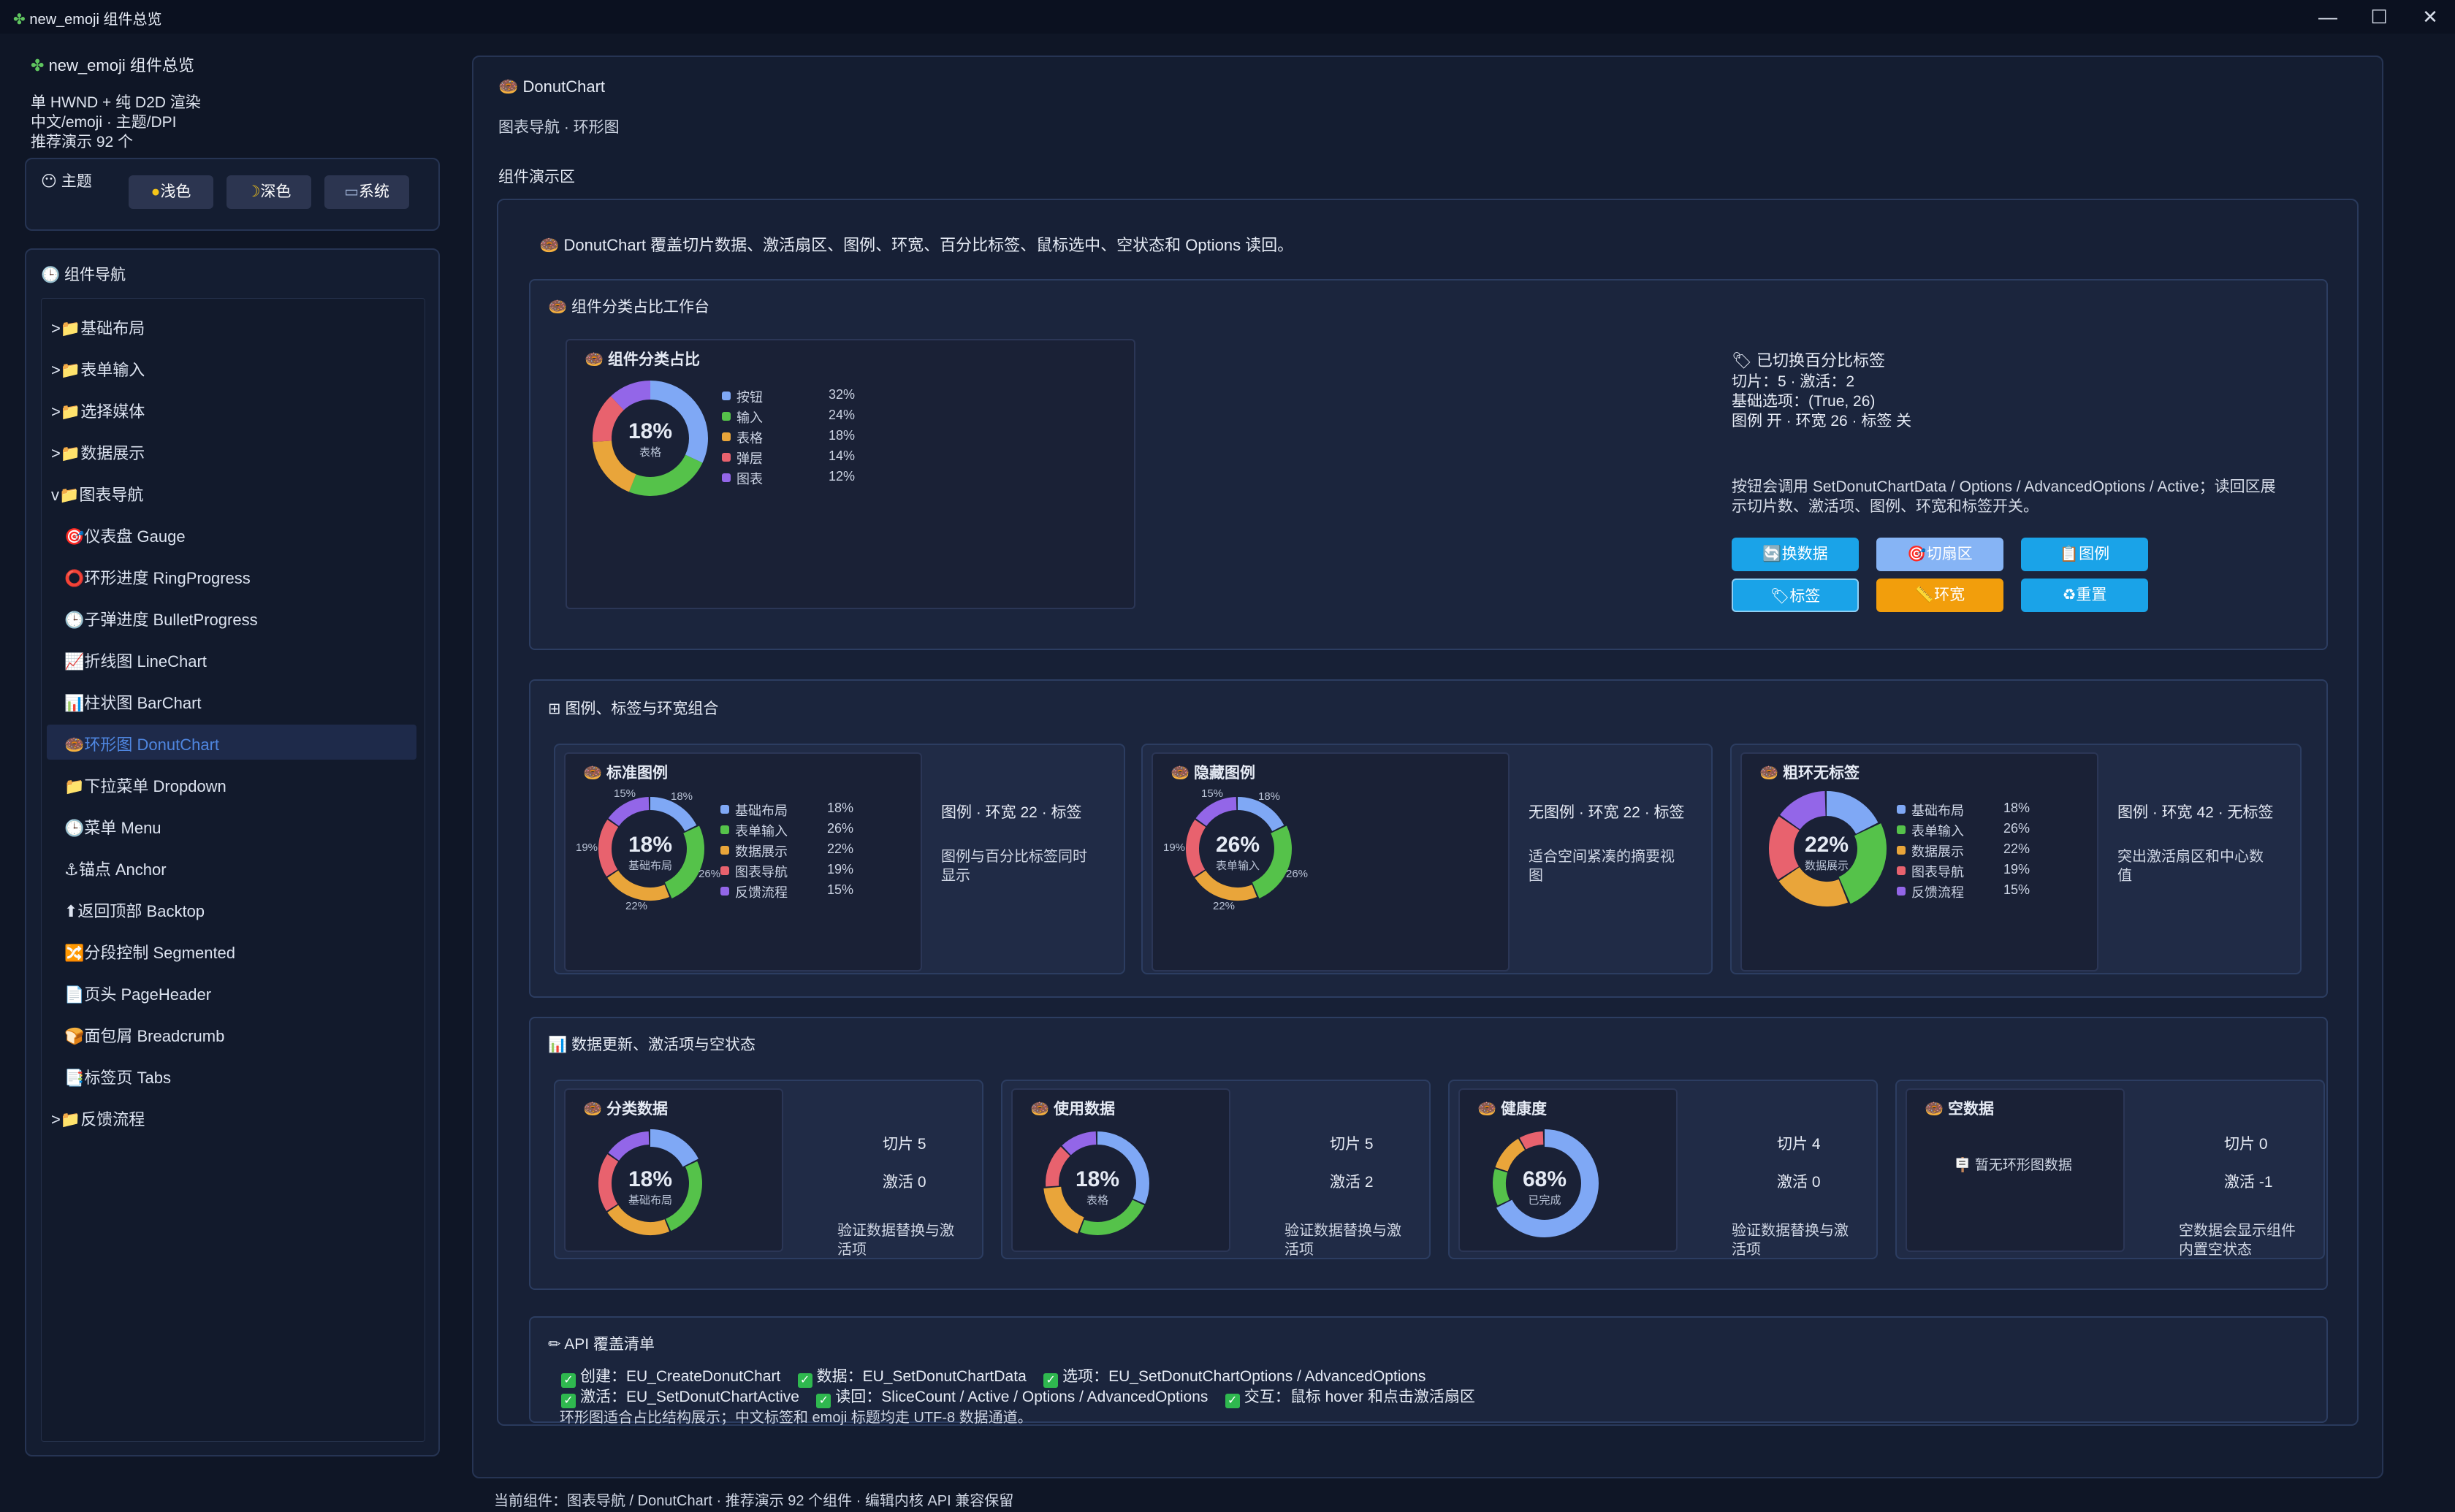 This screenshot has width=2455, height=1512. I want to click on nav-tree, so click(233, 870).